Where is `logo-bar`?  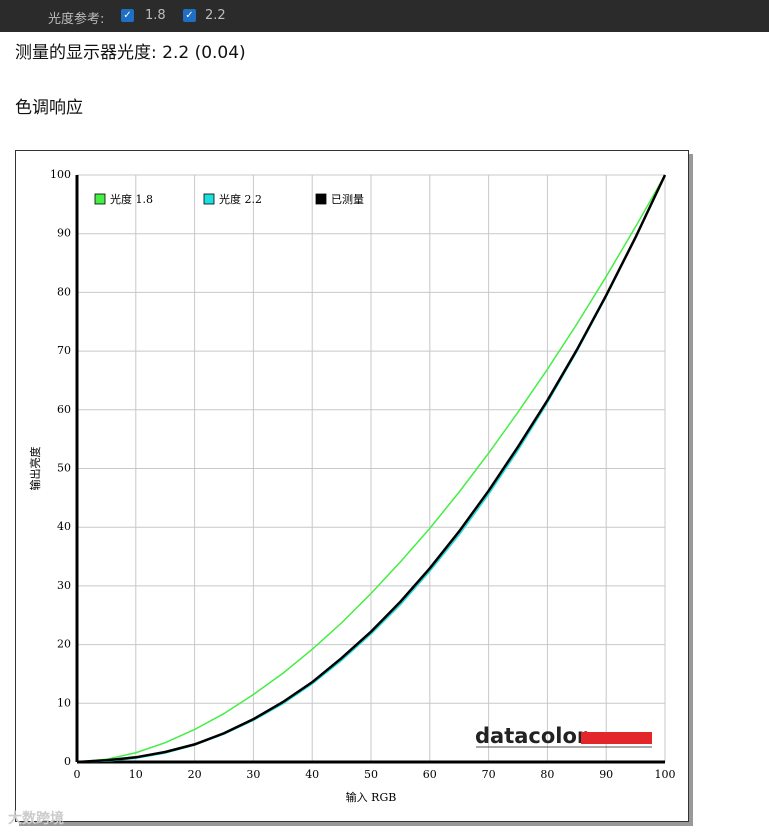
logo-bar is located at coordinates (616, 738).